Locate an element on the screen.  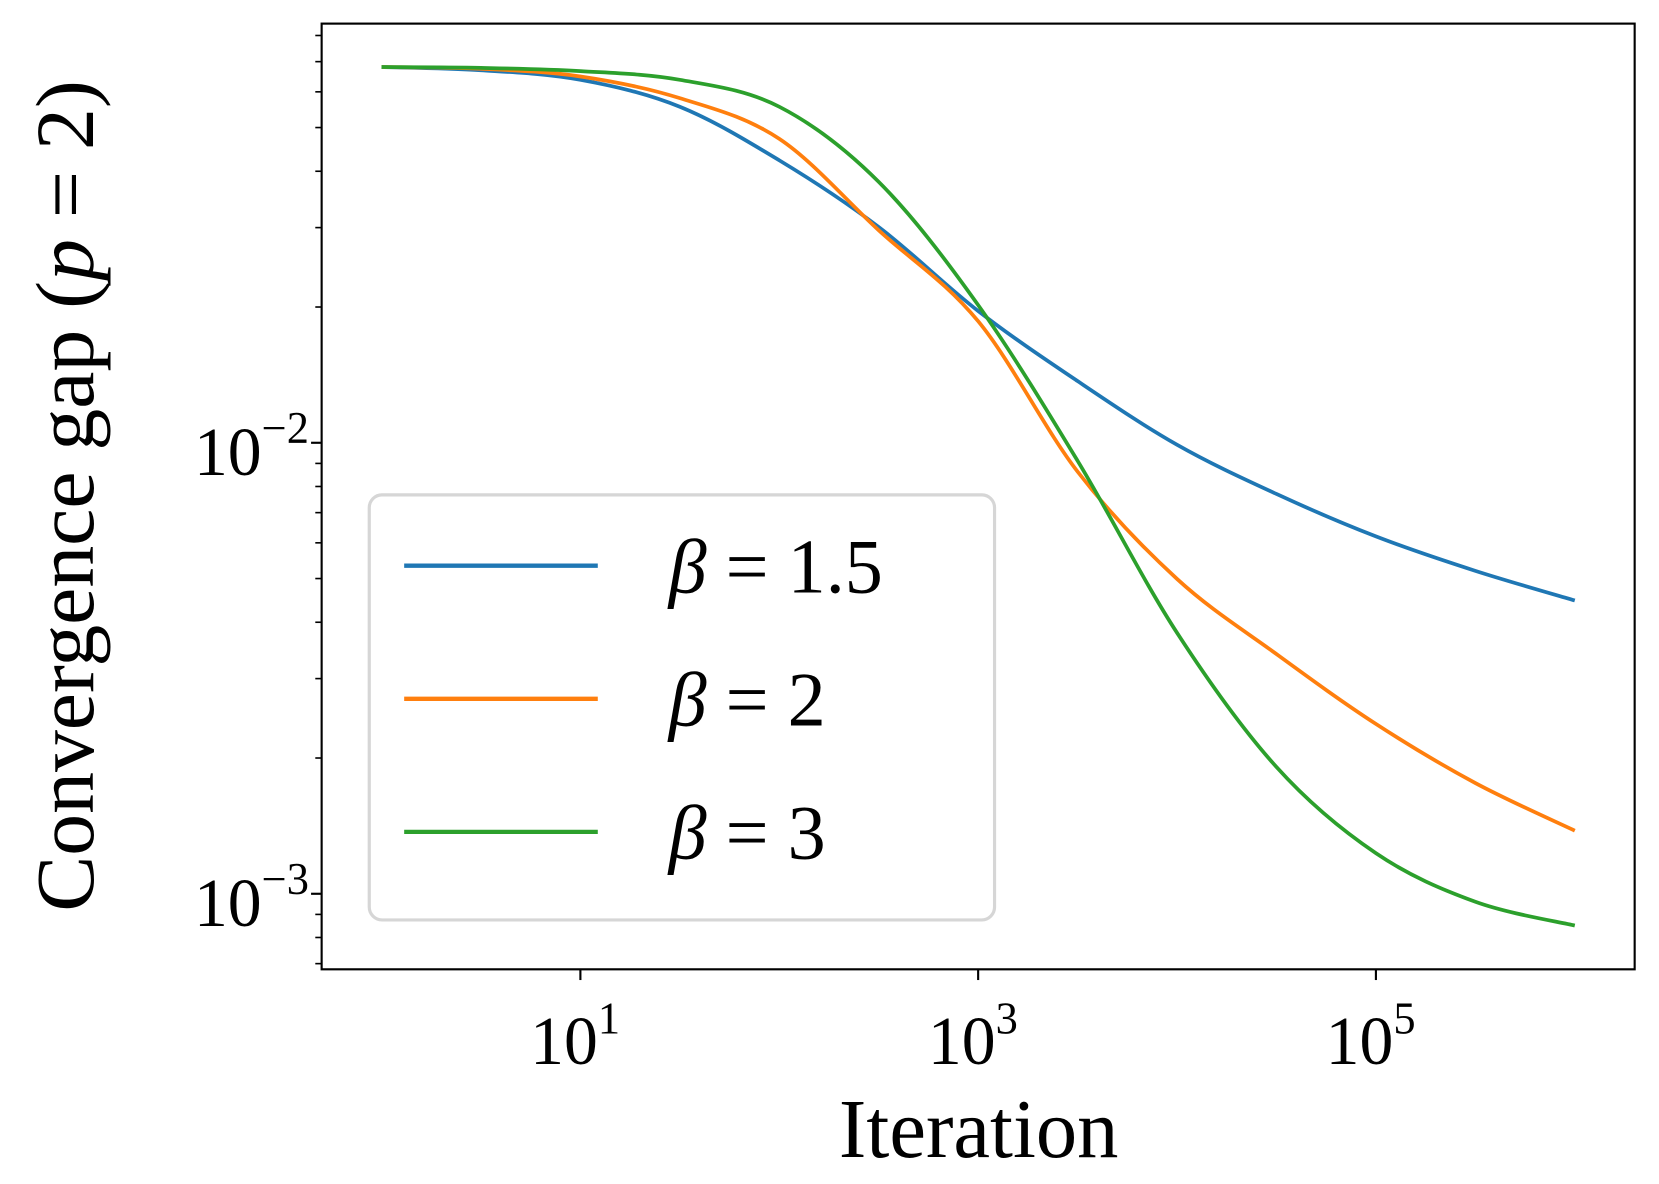
y-axis-label: Convergence gap (p = 2) is located at coordinates (65, 495).